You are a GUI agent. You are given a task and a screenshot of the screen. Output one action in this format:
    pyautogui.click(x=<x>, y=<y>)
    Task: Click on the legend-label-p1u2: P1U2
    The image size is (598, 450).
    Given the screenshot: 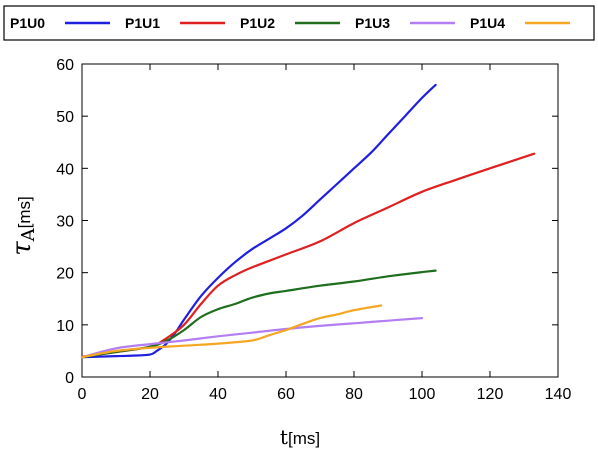 What is the action you would take?
    pyautogui.click(x=257, y=23)
    